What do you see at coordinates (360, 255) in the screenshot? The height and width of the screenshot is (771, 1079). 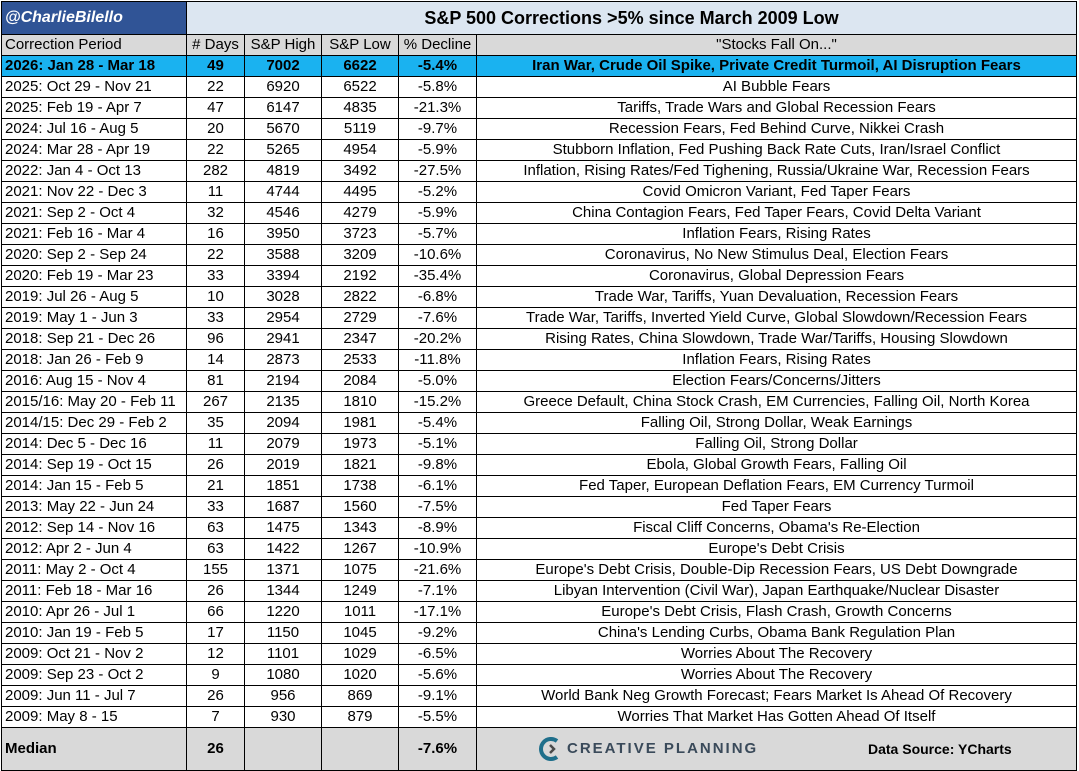 I see `table-cell: 3209` at bounding box center [360, 255].